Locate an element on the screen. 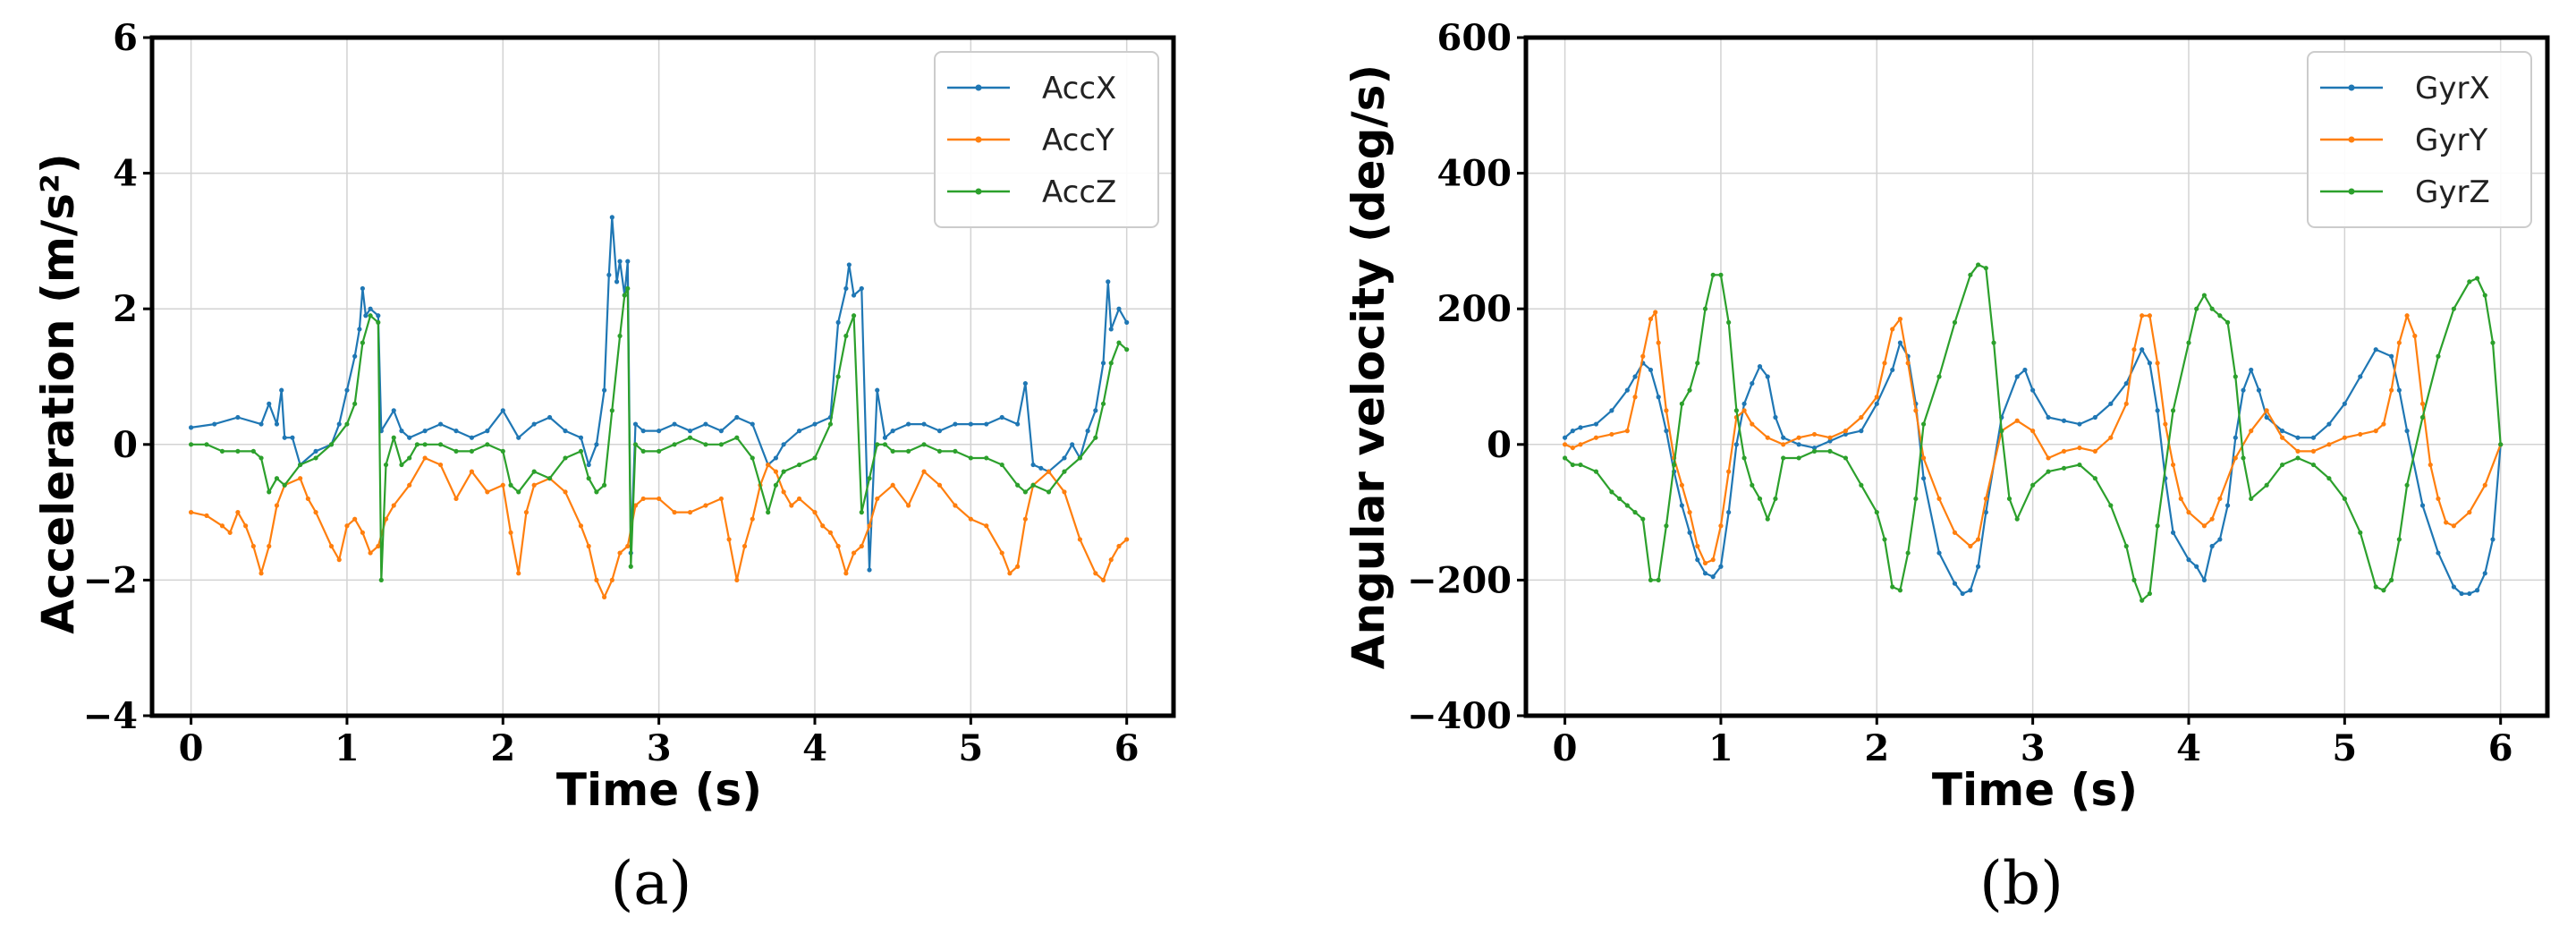 This screenshot has width=2576, height=934. x-axis-title-acceleration: Time (s) is located at coordinates (659, 790).